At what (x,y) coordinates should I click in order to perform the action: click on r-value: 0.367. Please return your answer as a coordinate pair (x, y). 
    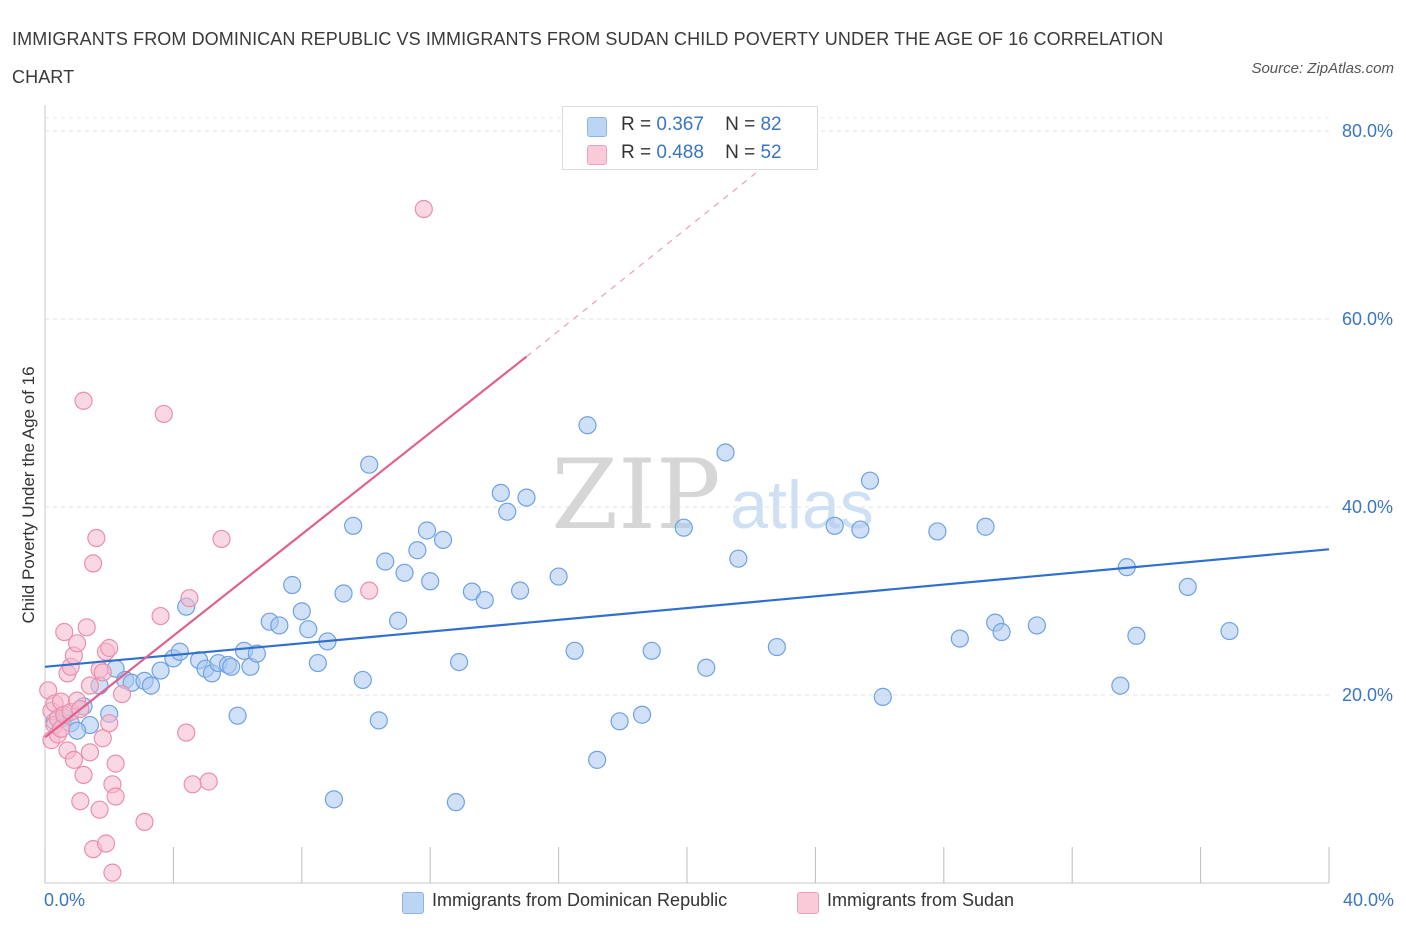
    Looking at the image, I should click on (680, 124).